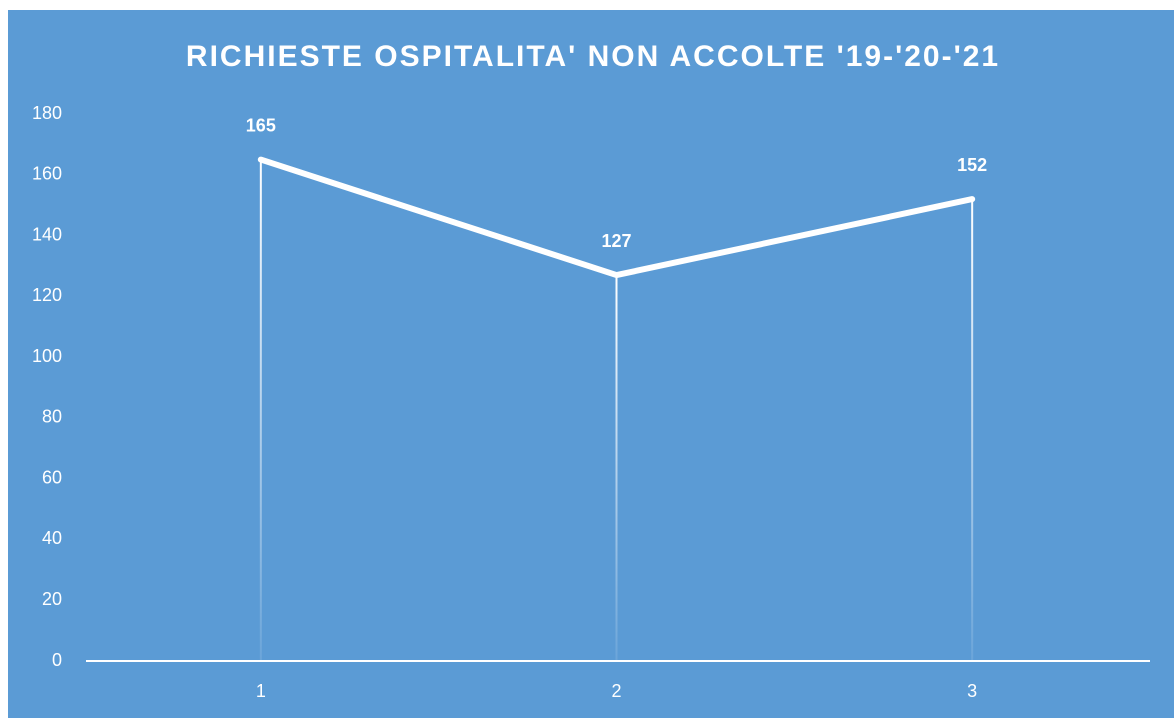 This screenshot has width=1174, height=718. What do you see at coordinates (616, 217) in the screenshot?
I see `line` at bounding box center [616, 217].